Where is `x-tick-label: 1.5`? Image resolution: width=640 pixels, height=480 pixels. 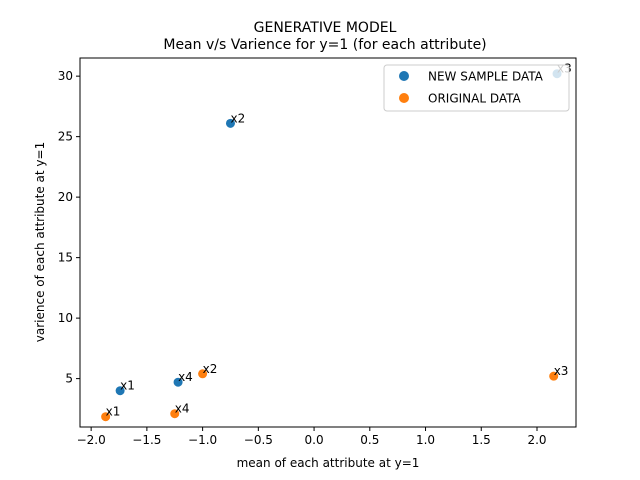 x-tick-label: 1.5 is located at coordinates (481, 440).